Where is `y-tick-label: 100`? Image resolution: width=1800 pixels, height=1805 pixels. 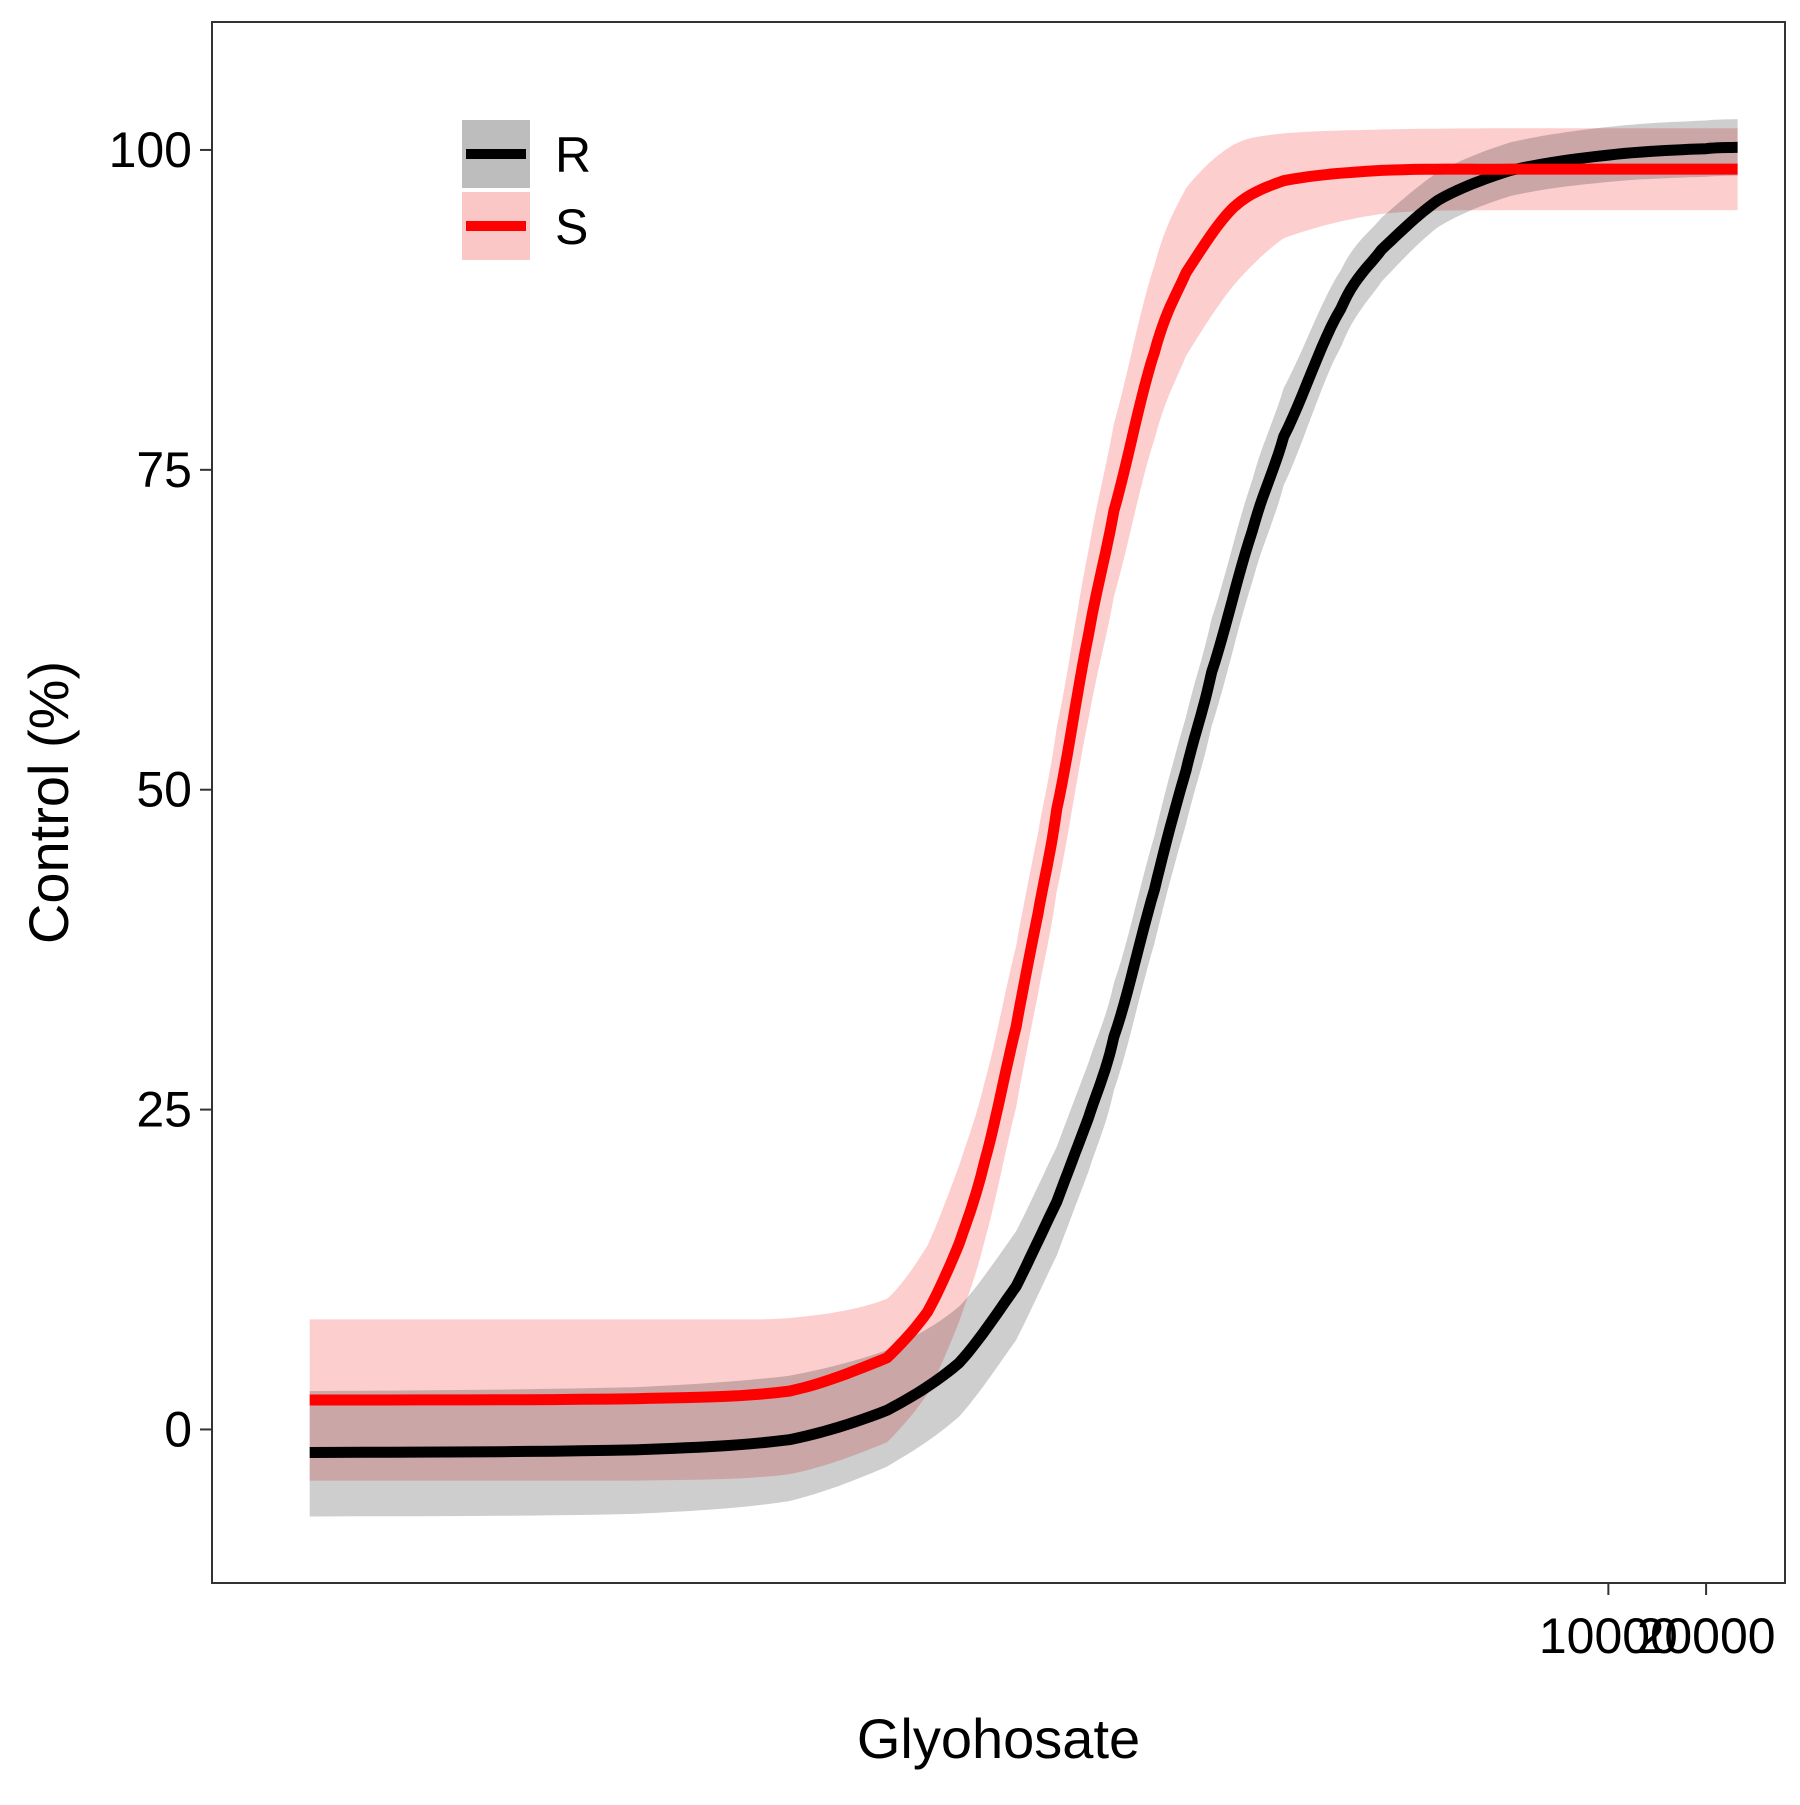
y-tick-label: 100 is located at coordinates (150, 150).